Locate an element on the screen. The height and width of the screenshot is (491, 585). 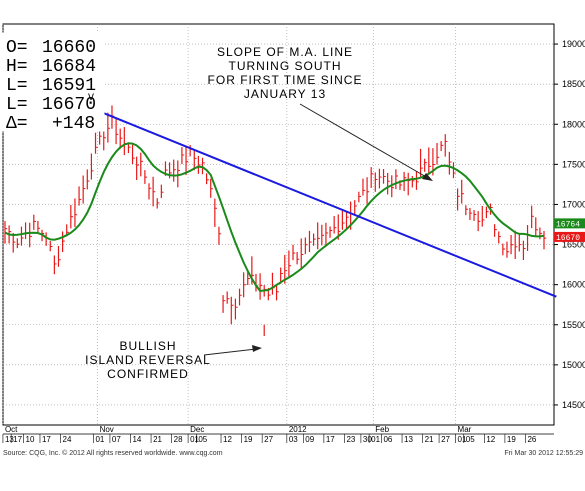
high-label: H= is located at coordinates (17, 67).